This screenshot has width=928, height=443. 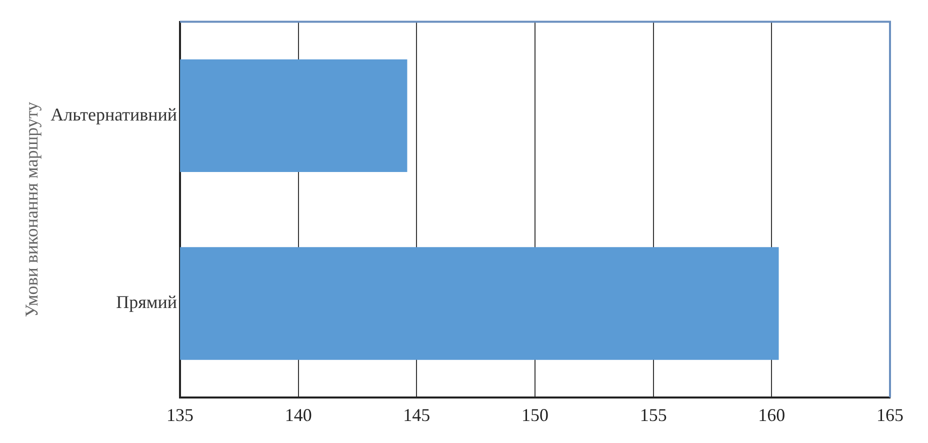 What do you see at coordinates (32, 210) in the screenshot?
I see `y-axis-title: Умови виконання маршруту` at bounding box center [32, 210].